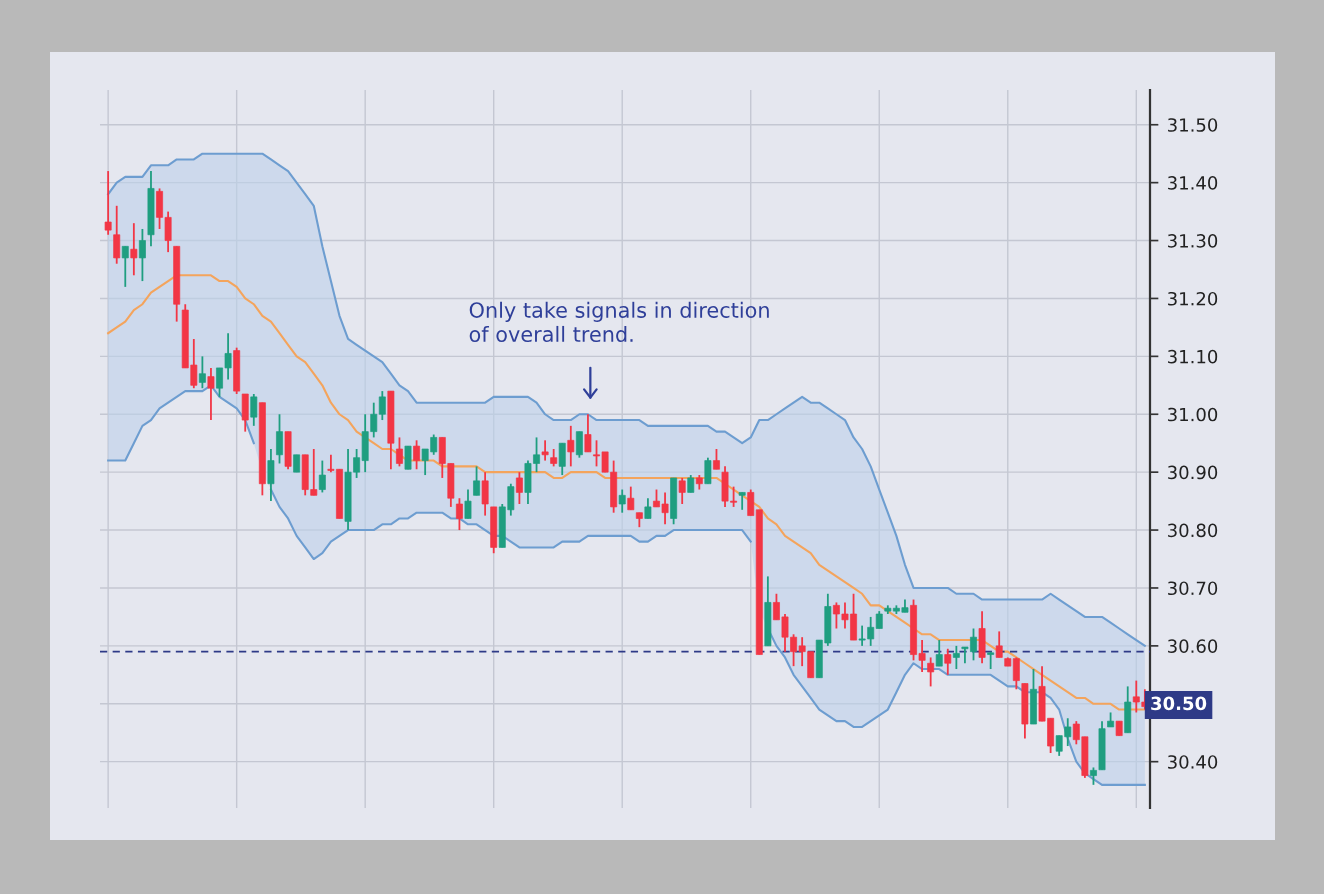 This screenshot has height=894, width=1324. What do you see at coordinates (1193, 472) in the screenshot?
I see `y-tick-label: 30.90` at bounding box center [1193, 472].